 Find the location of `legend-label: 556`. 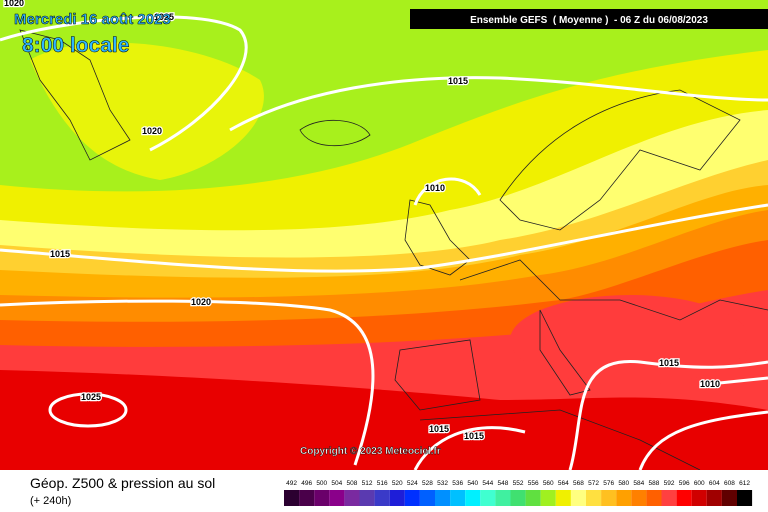

legend-label: 556 is located at coordinates (533, 483).